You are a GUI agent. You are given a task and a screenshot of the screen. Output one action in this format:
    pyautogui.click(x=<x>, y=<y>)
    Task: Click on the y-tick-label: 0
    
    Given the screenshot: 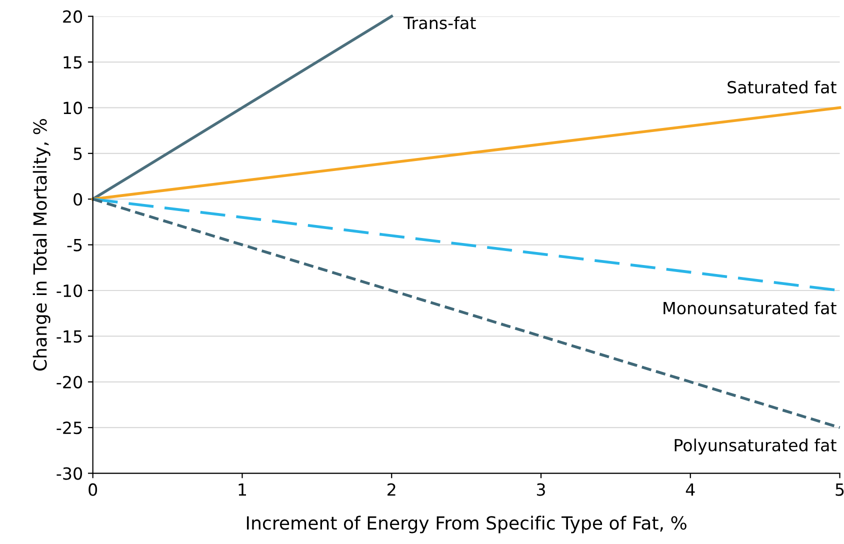 What is the action you would take?
    pyautogui.click(x=78, y=199)
    